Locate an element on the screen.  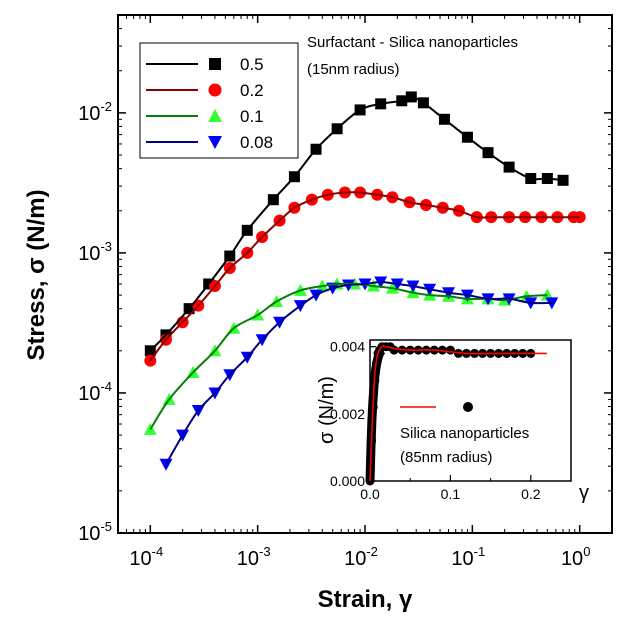
legend-label-1: 0.2 is located at coordinates (252, 90).